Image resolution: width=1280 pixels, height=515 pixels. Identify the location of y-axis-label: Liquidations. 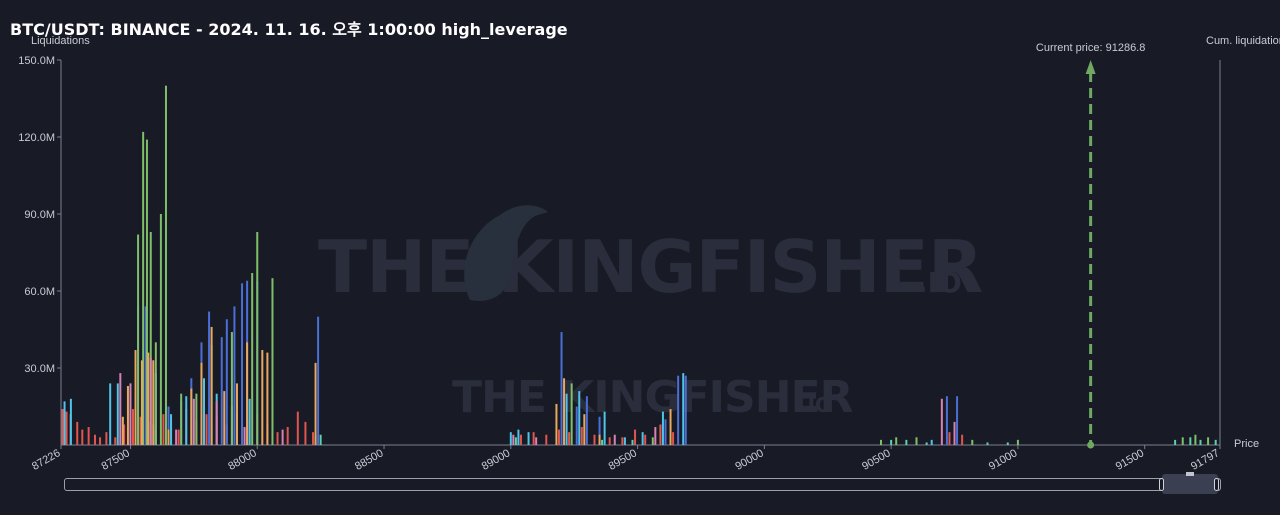
(60, 41).